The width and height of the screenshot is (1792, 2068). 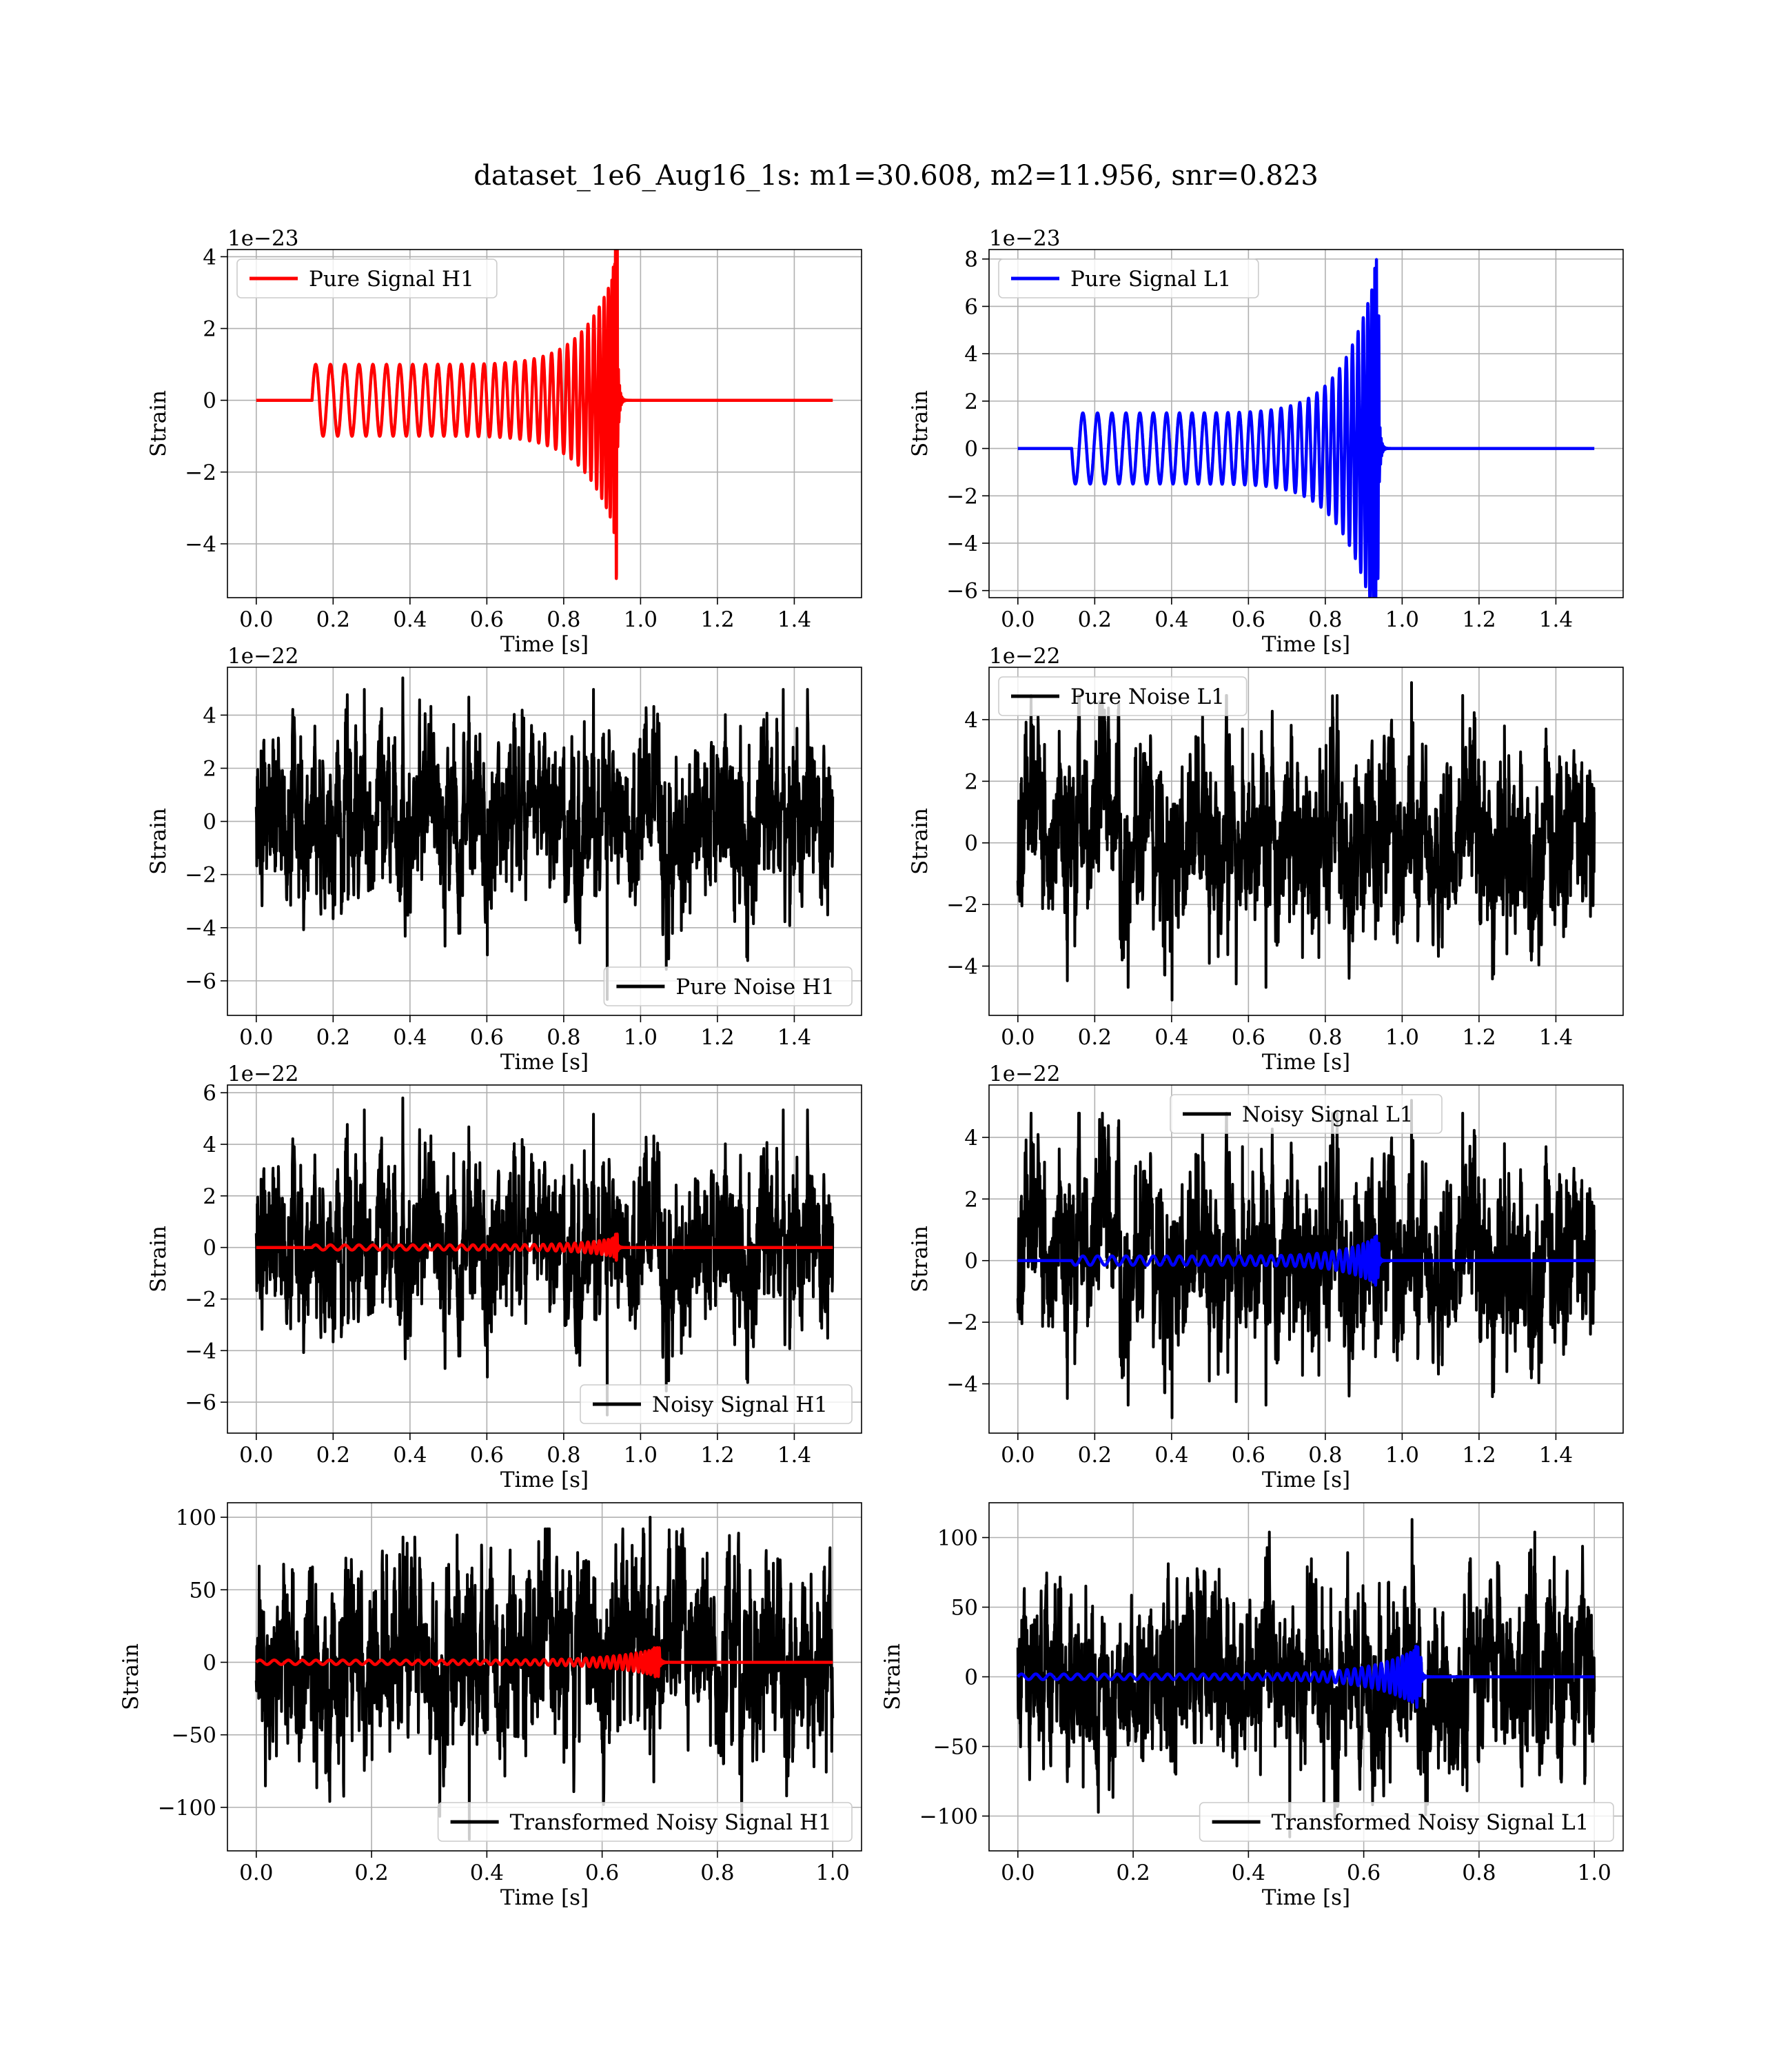 What do you see at coordinates (892, 1676) in the screenshot?
I see `transformed-noisy-signal-l1-ylabel: Strain` at bounding box center [892, 1676].